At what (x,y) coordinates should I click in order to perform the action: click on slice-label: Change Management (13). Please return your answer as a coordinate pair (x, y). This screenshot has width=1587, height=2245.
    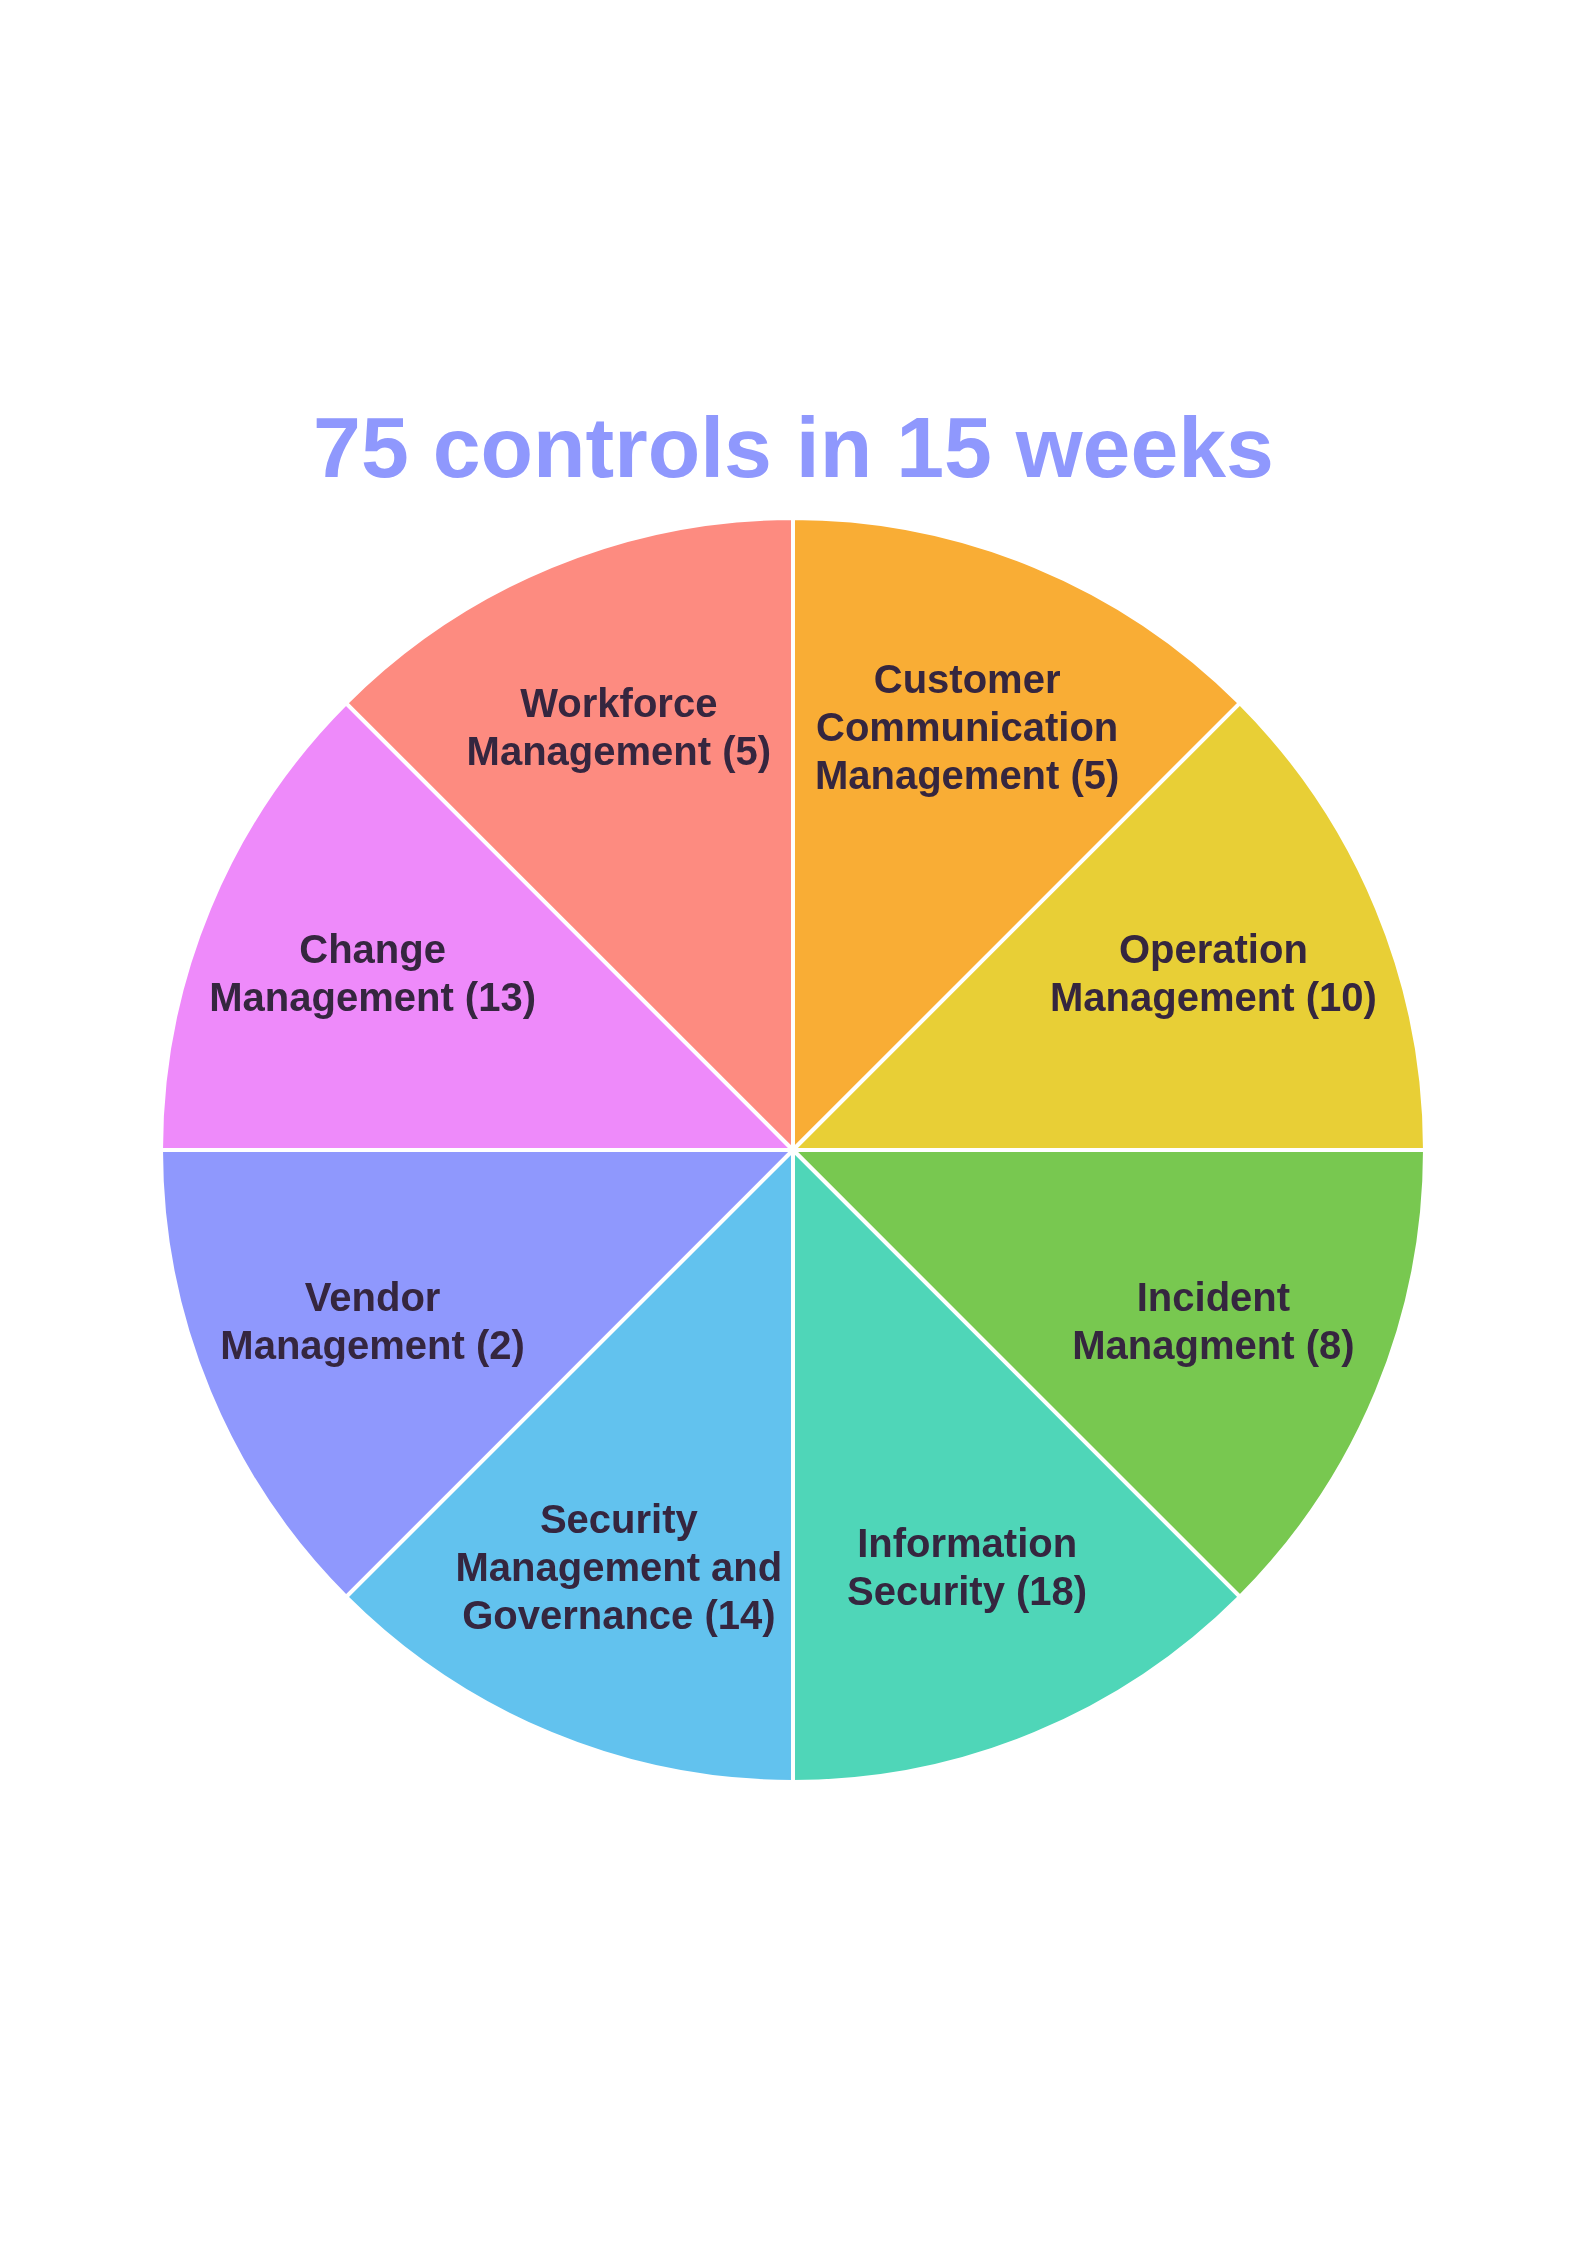
    Looking at the image, I should click on (372, 972).